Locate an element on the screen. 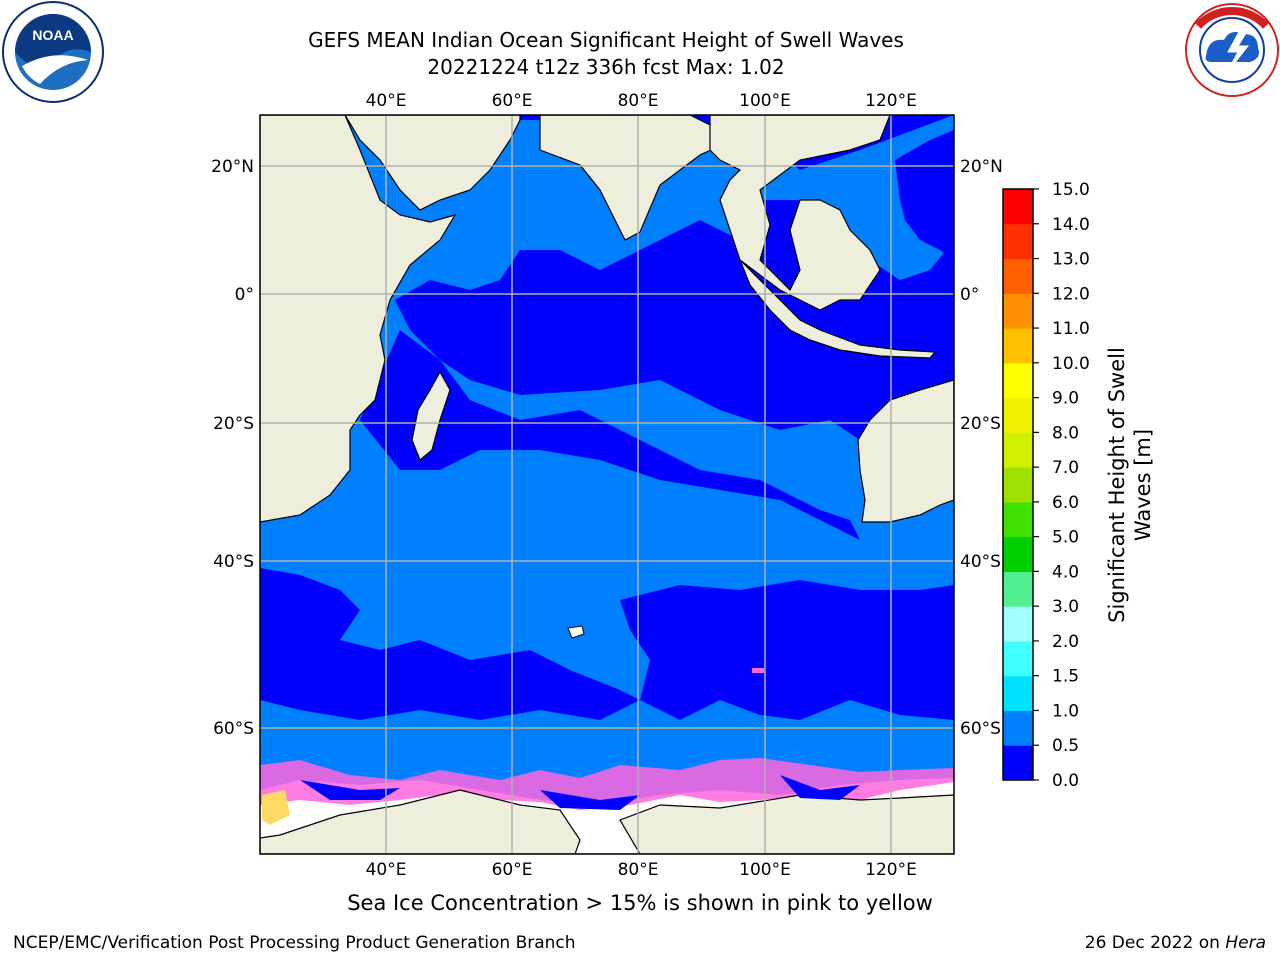 This screenshot has height=960, width=1280. lat-tick-left: 40°S is located at coordinates (233, 562).